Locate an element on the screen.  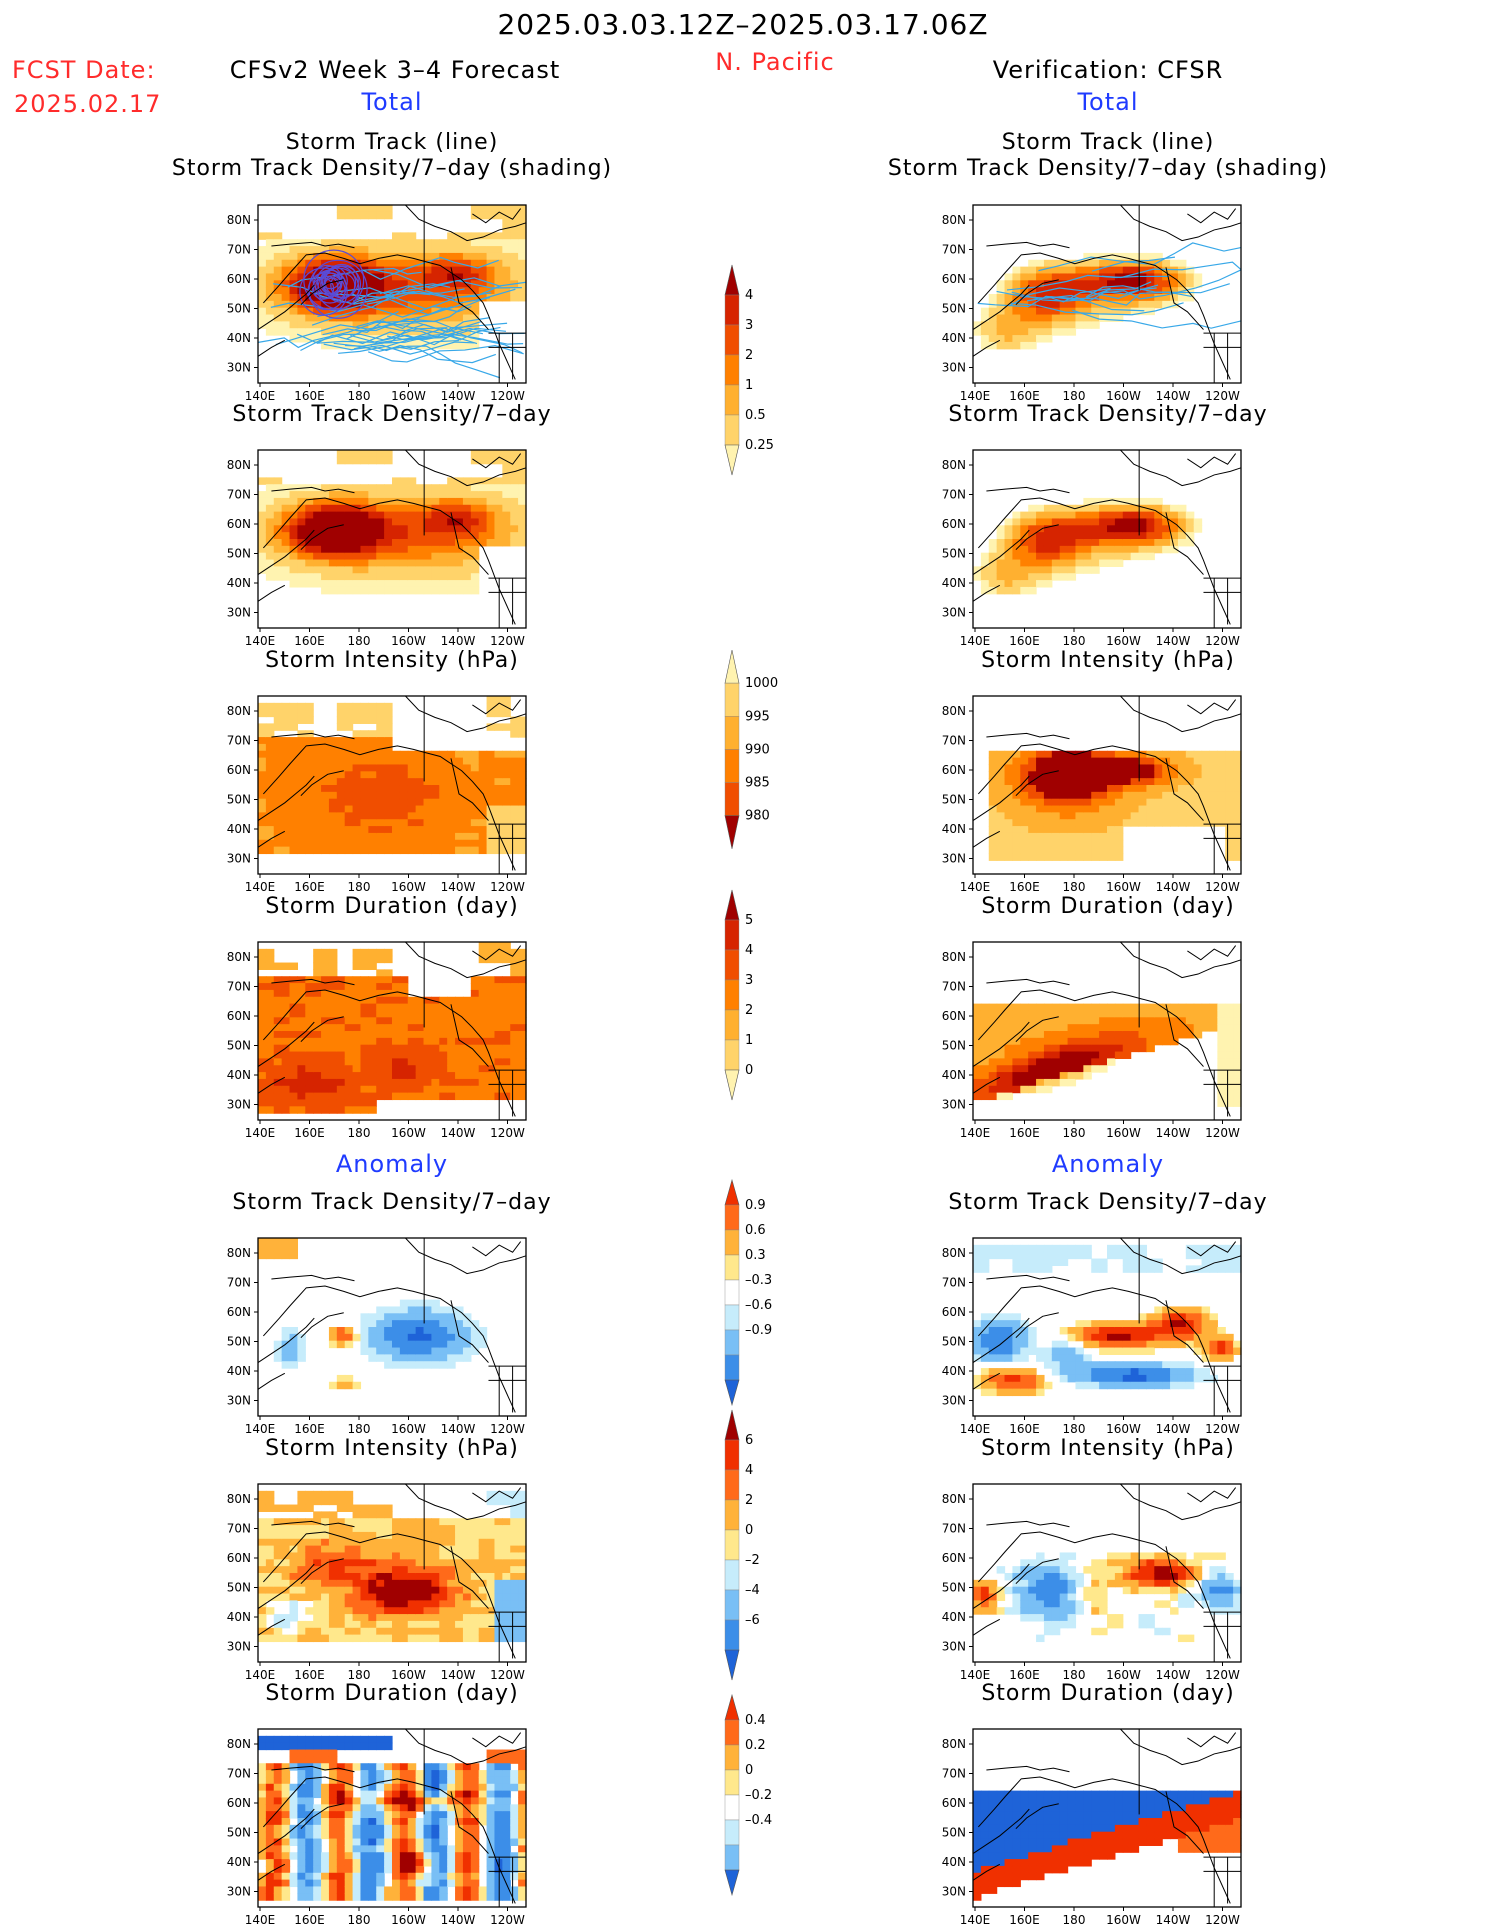
anomaly-label-left: Anomaly is located at coordinates (392, 1164).